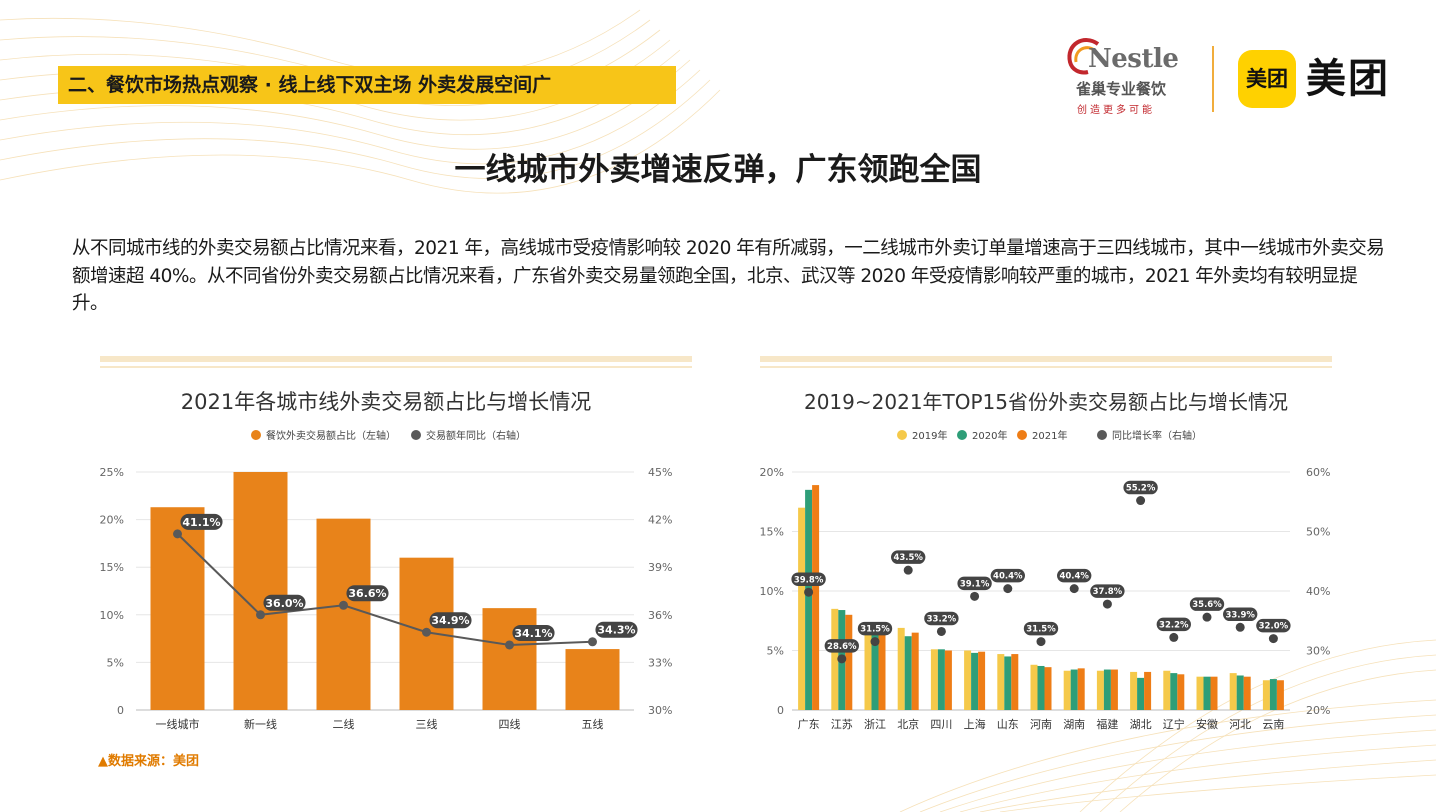  What do you see at coordinates (201, 522) in the screenshot?
I see `growth-label: 41.1%` at bounding box center [201, 522].